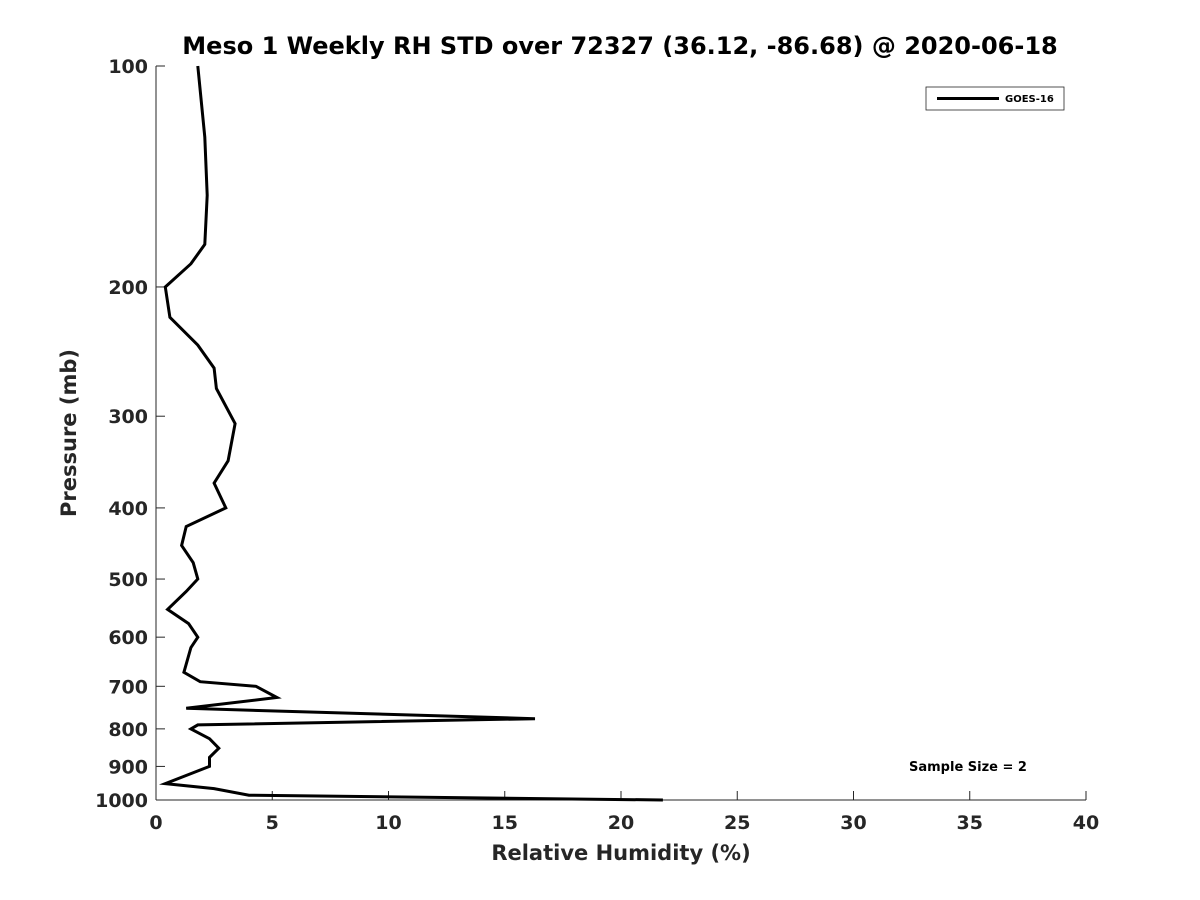 This screenshot has width=1200, height=900. I want to click on x-tick-label: 35, so click(970, 823).